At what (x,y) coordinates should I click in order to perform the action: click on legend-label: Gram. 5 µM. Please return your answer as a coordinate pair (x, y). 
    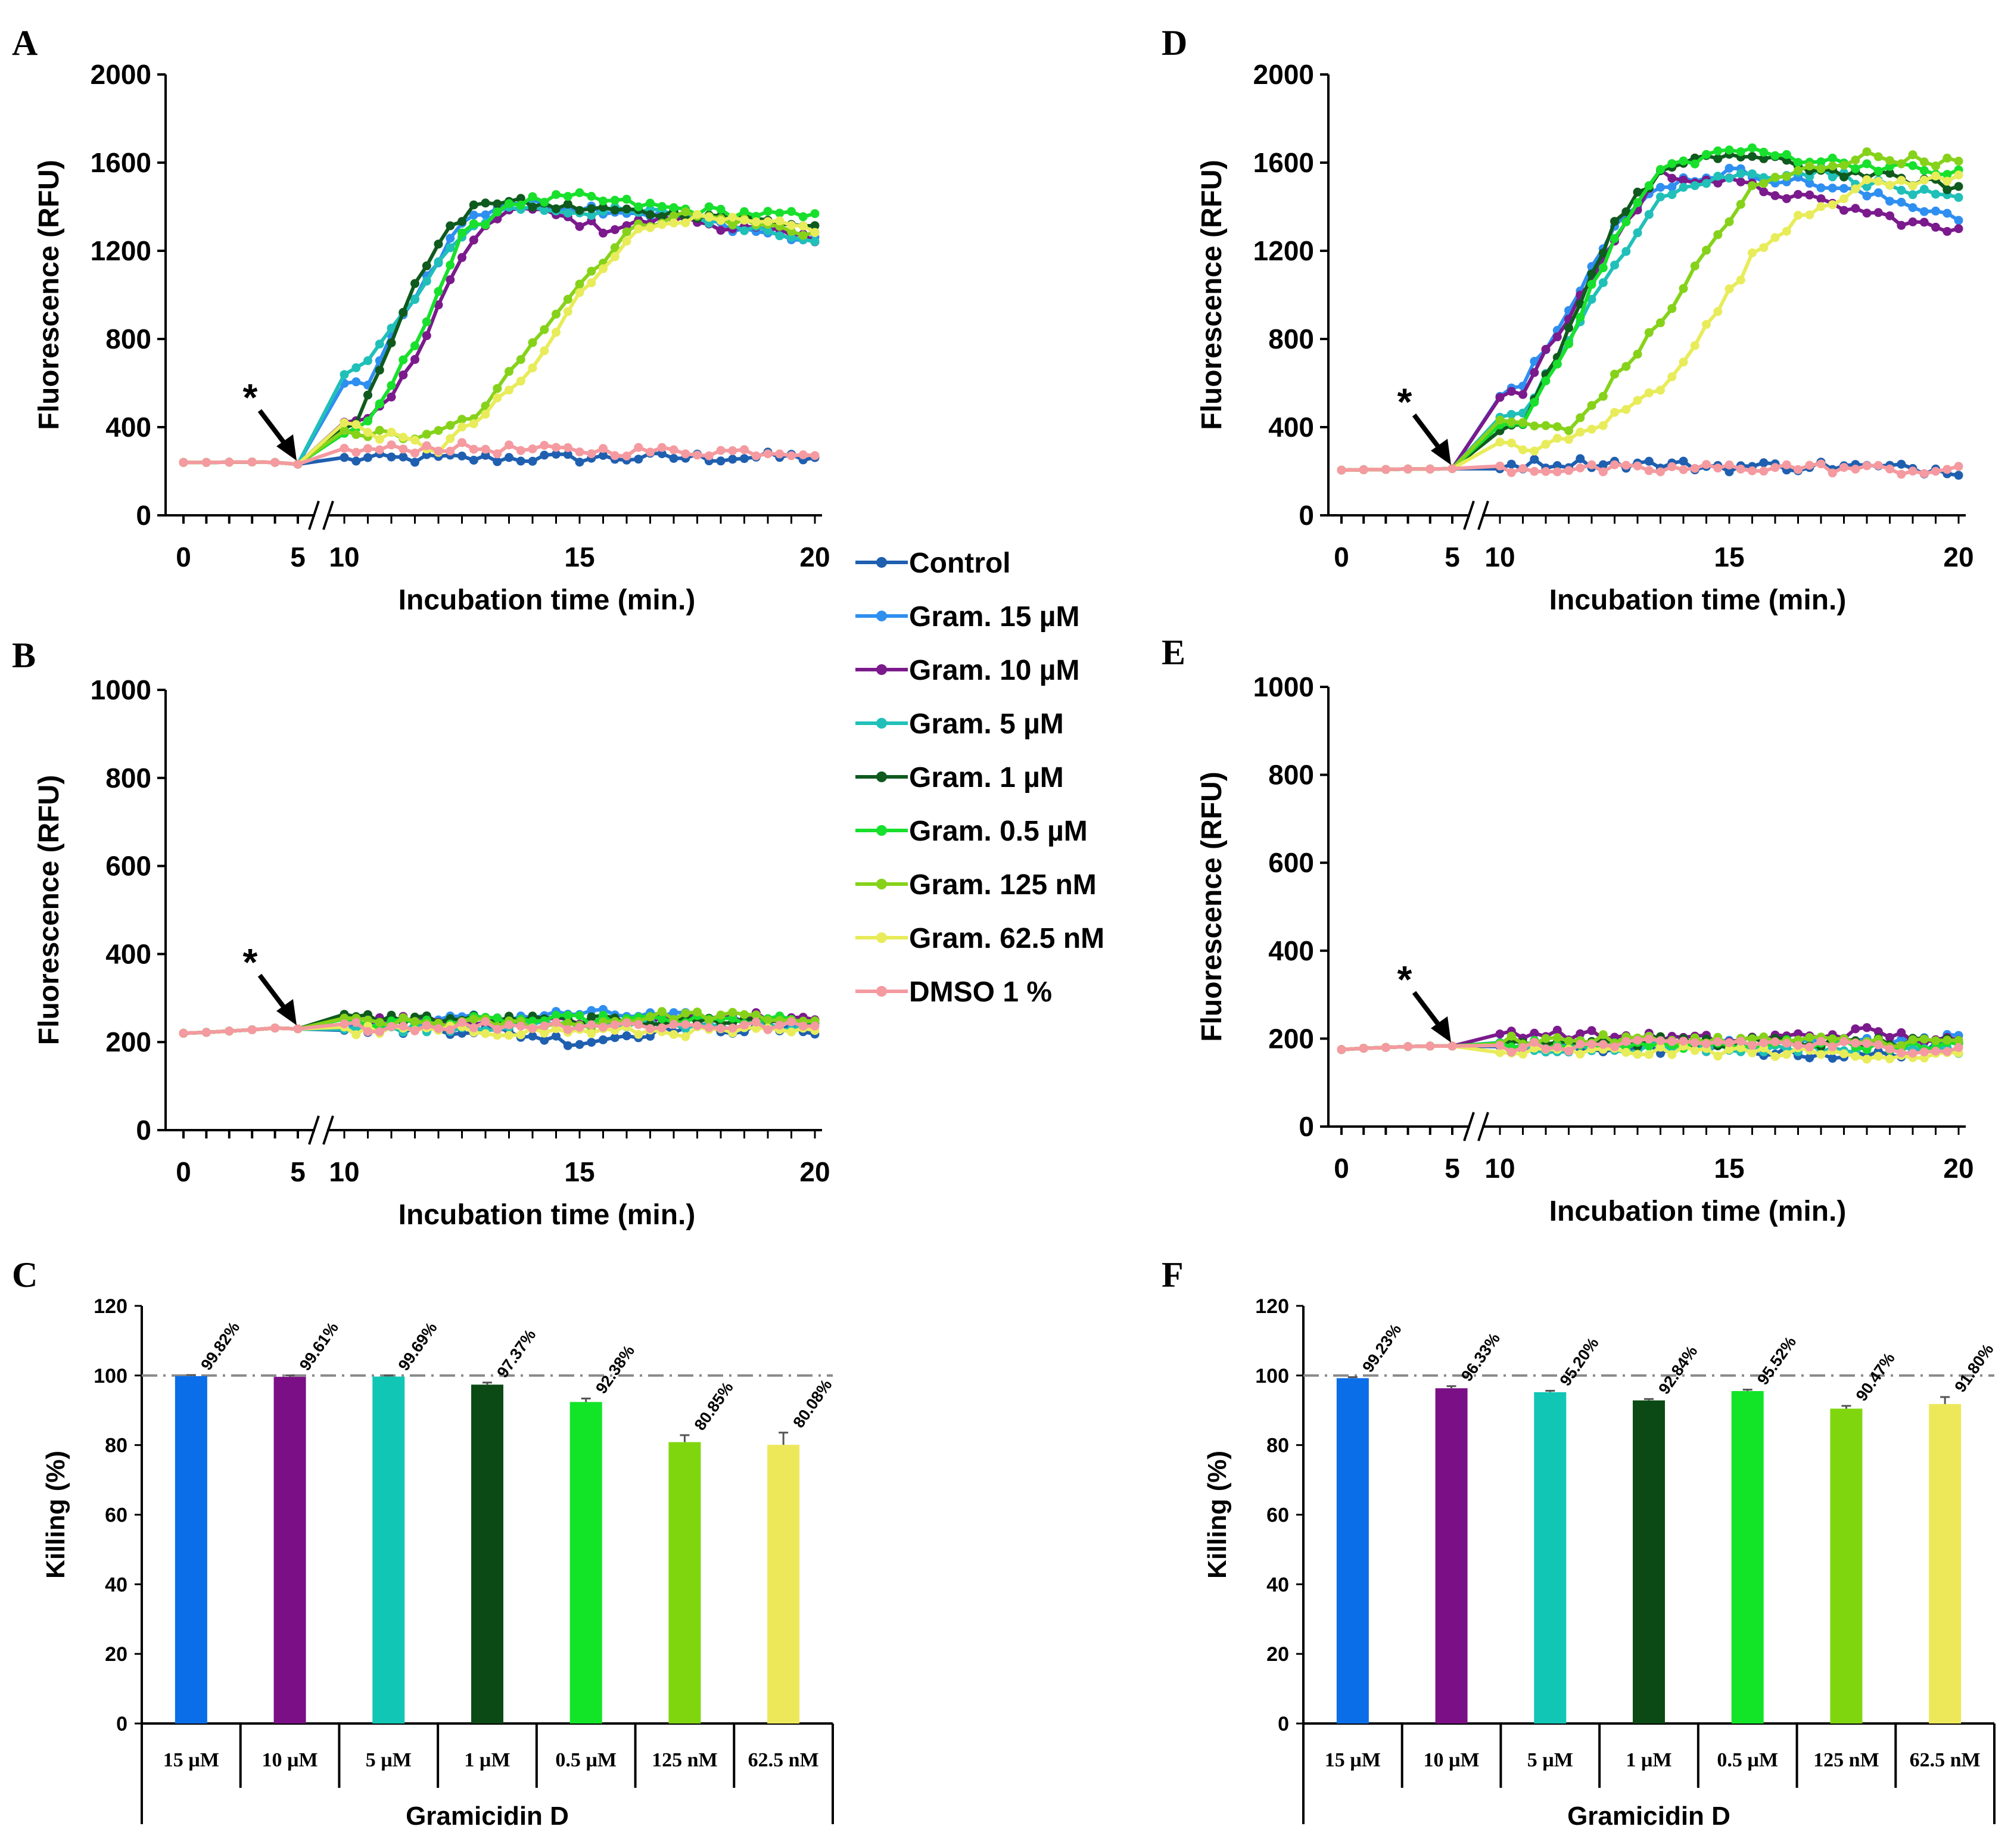
    Looking at the image, I should click on (987, 724).